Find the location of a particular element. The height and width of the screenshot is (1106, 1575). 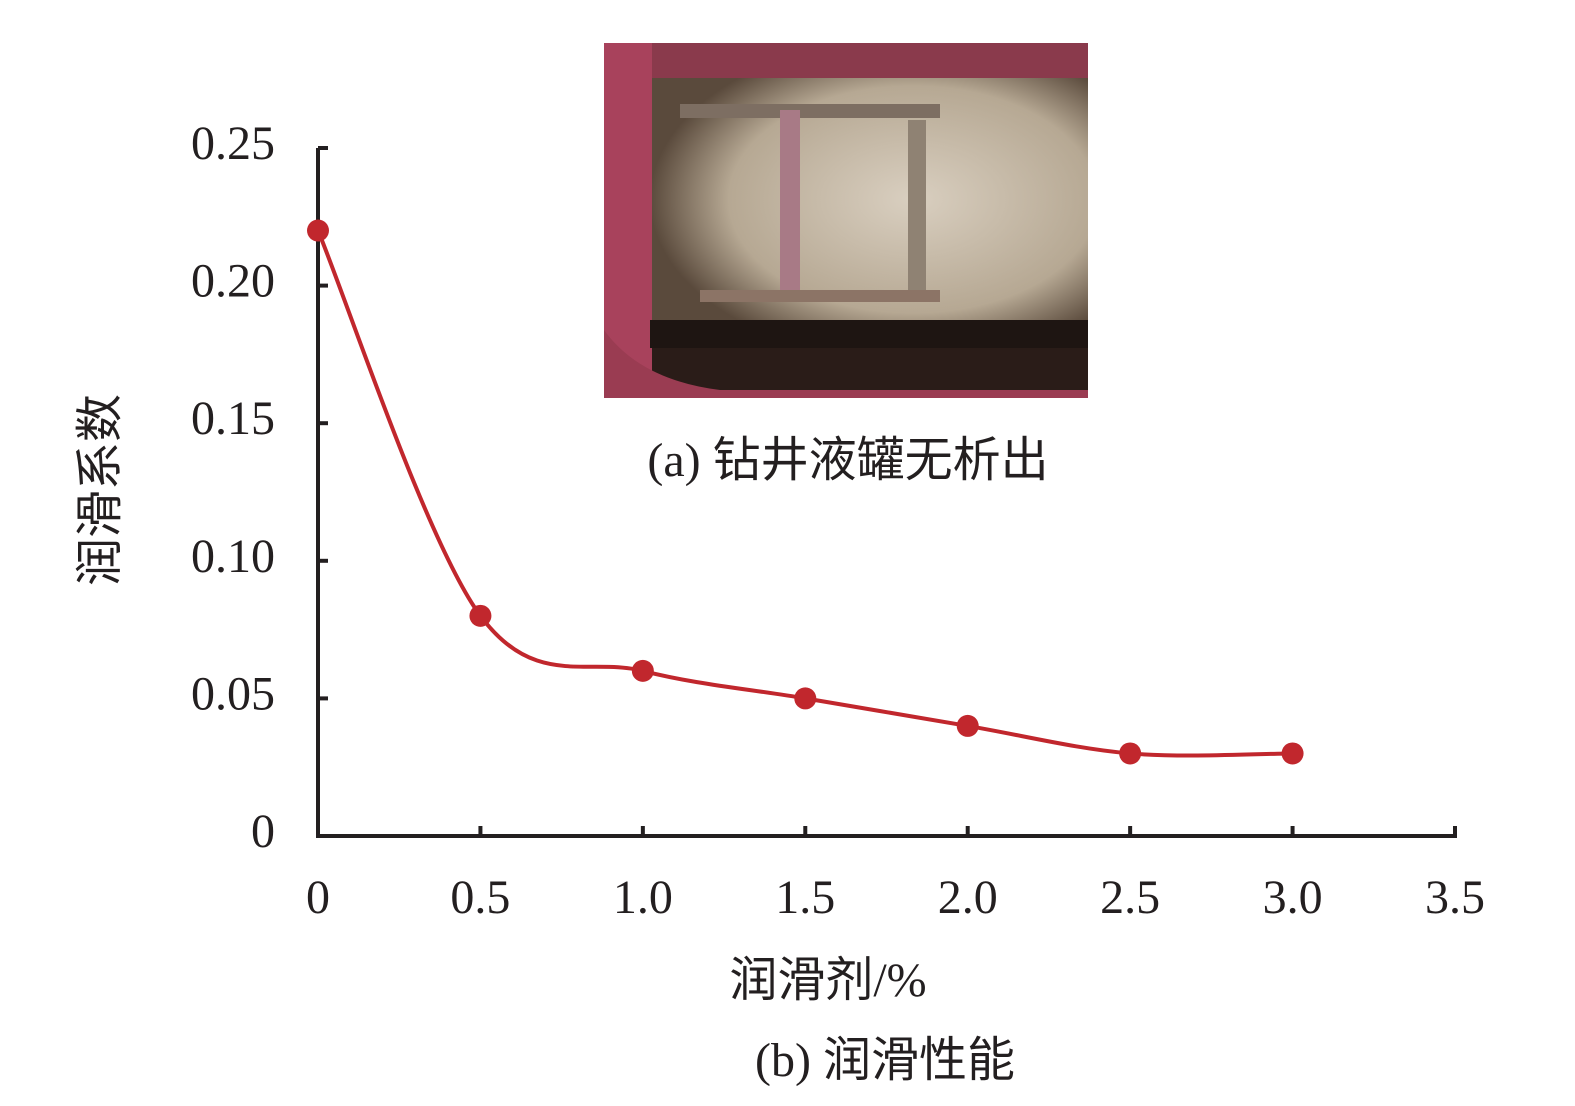

x-tick-label: 3.0 is located at coordinates (1293, 897).